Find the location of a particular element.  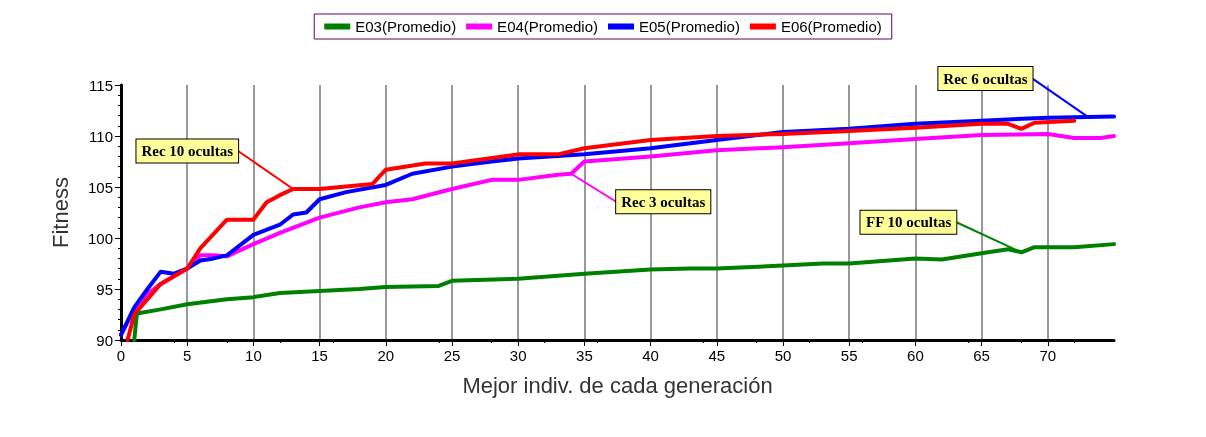

x-tick-label: 20 is located at coordinates (386, 355).